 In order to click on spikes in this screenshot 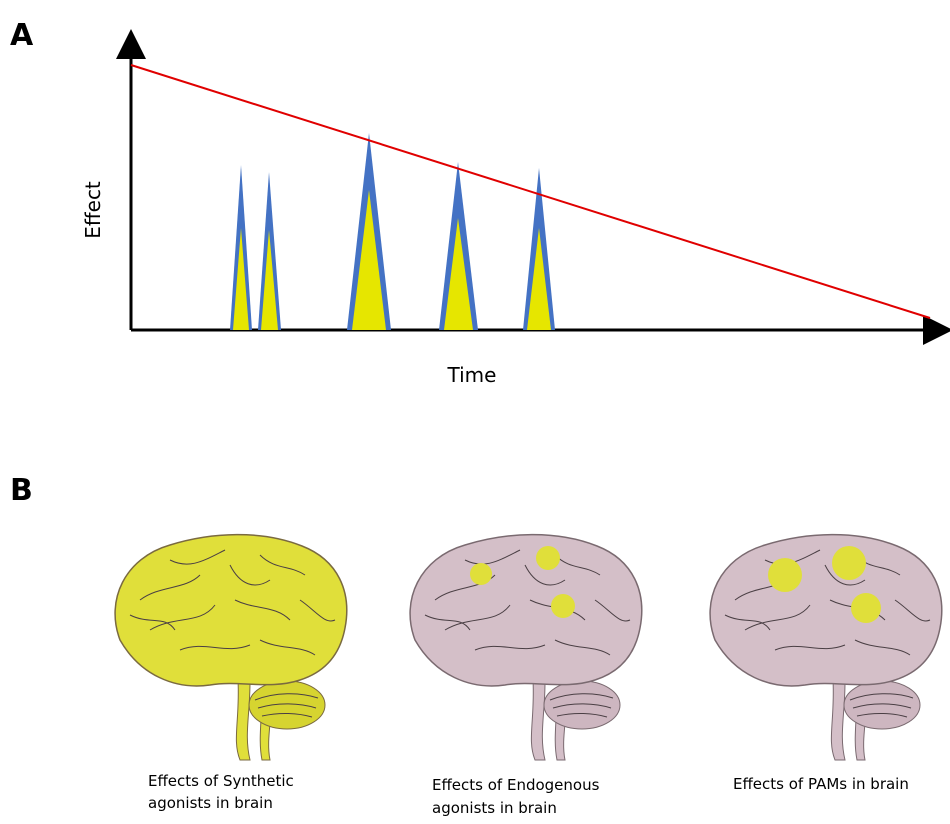, I will do `click(392, 231)`.